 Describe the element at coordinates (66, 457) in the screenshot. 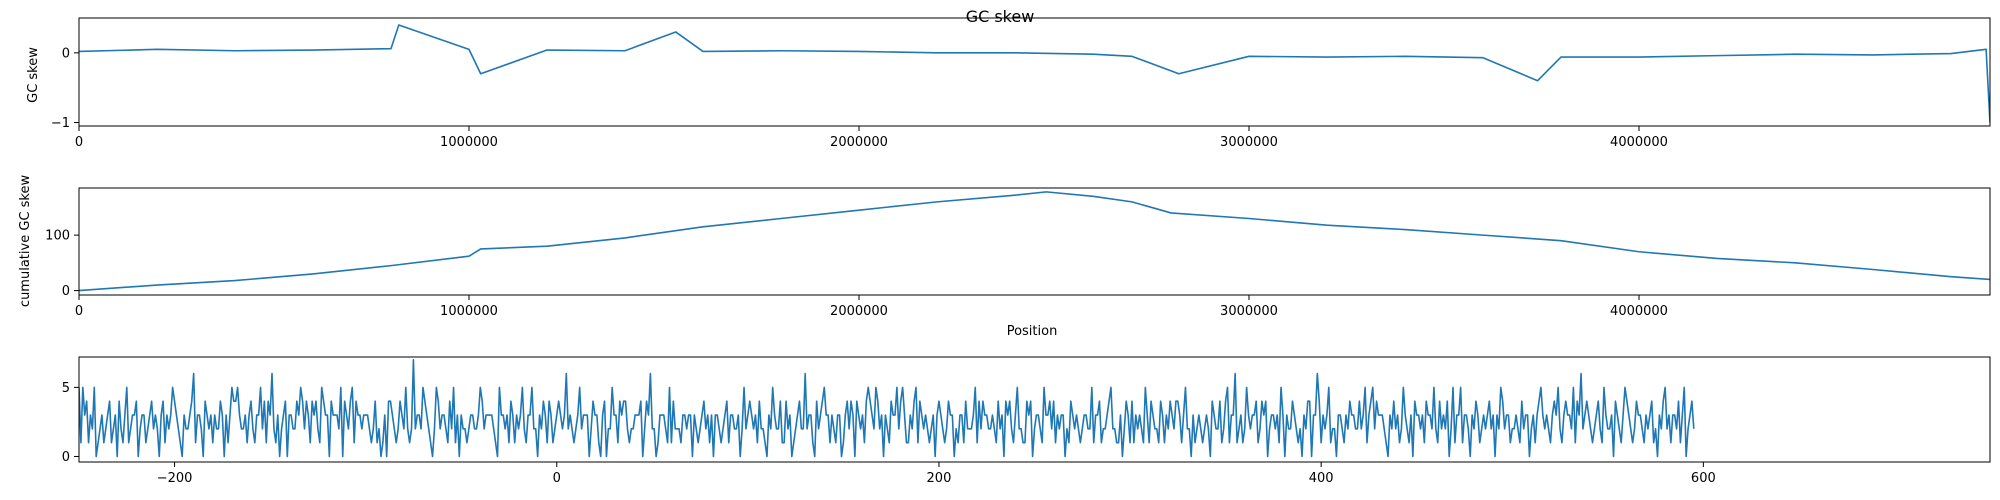

I see `count-ytick-label: 0` at that location.